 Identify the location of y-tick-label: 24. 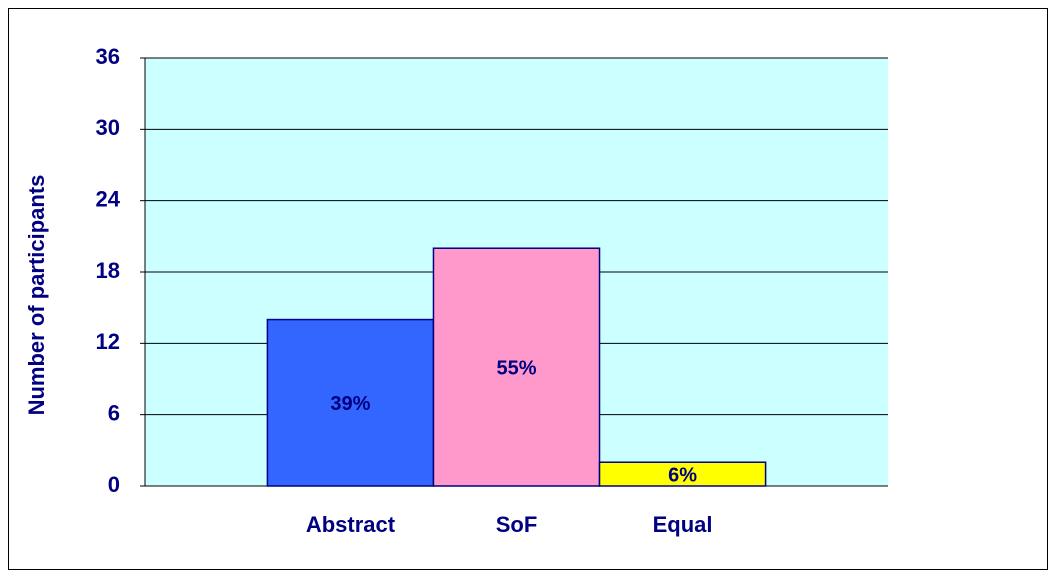
(108, 198).